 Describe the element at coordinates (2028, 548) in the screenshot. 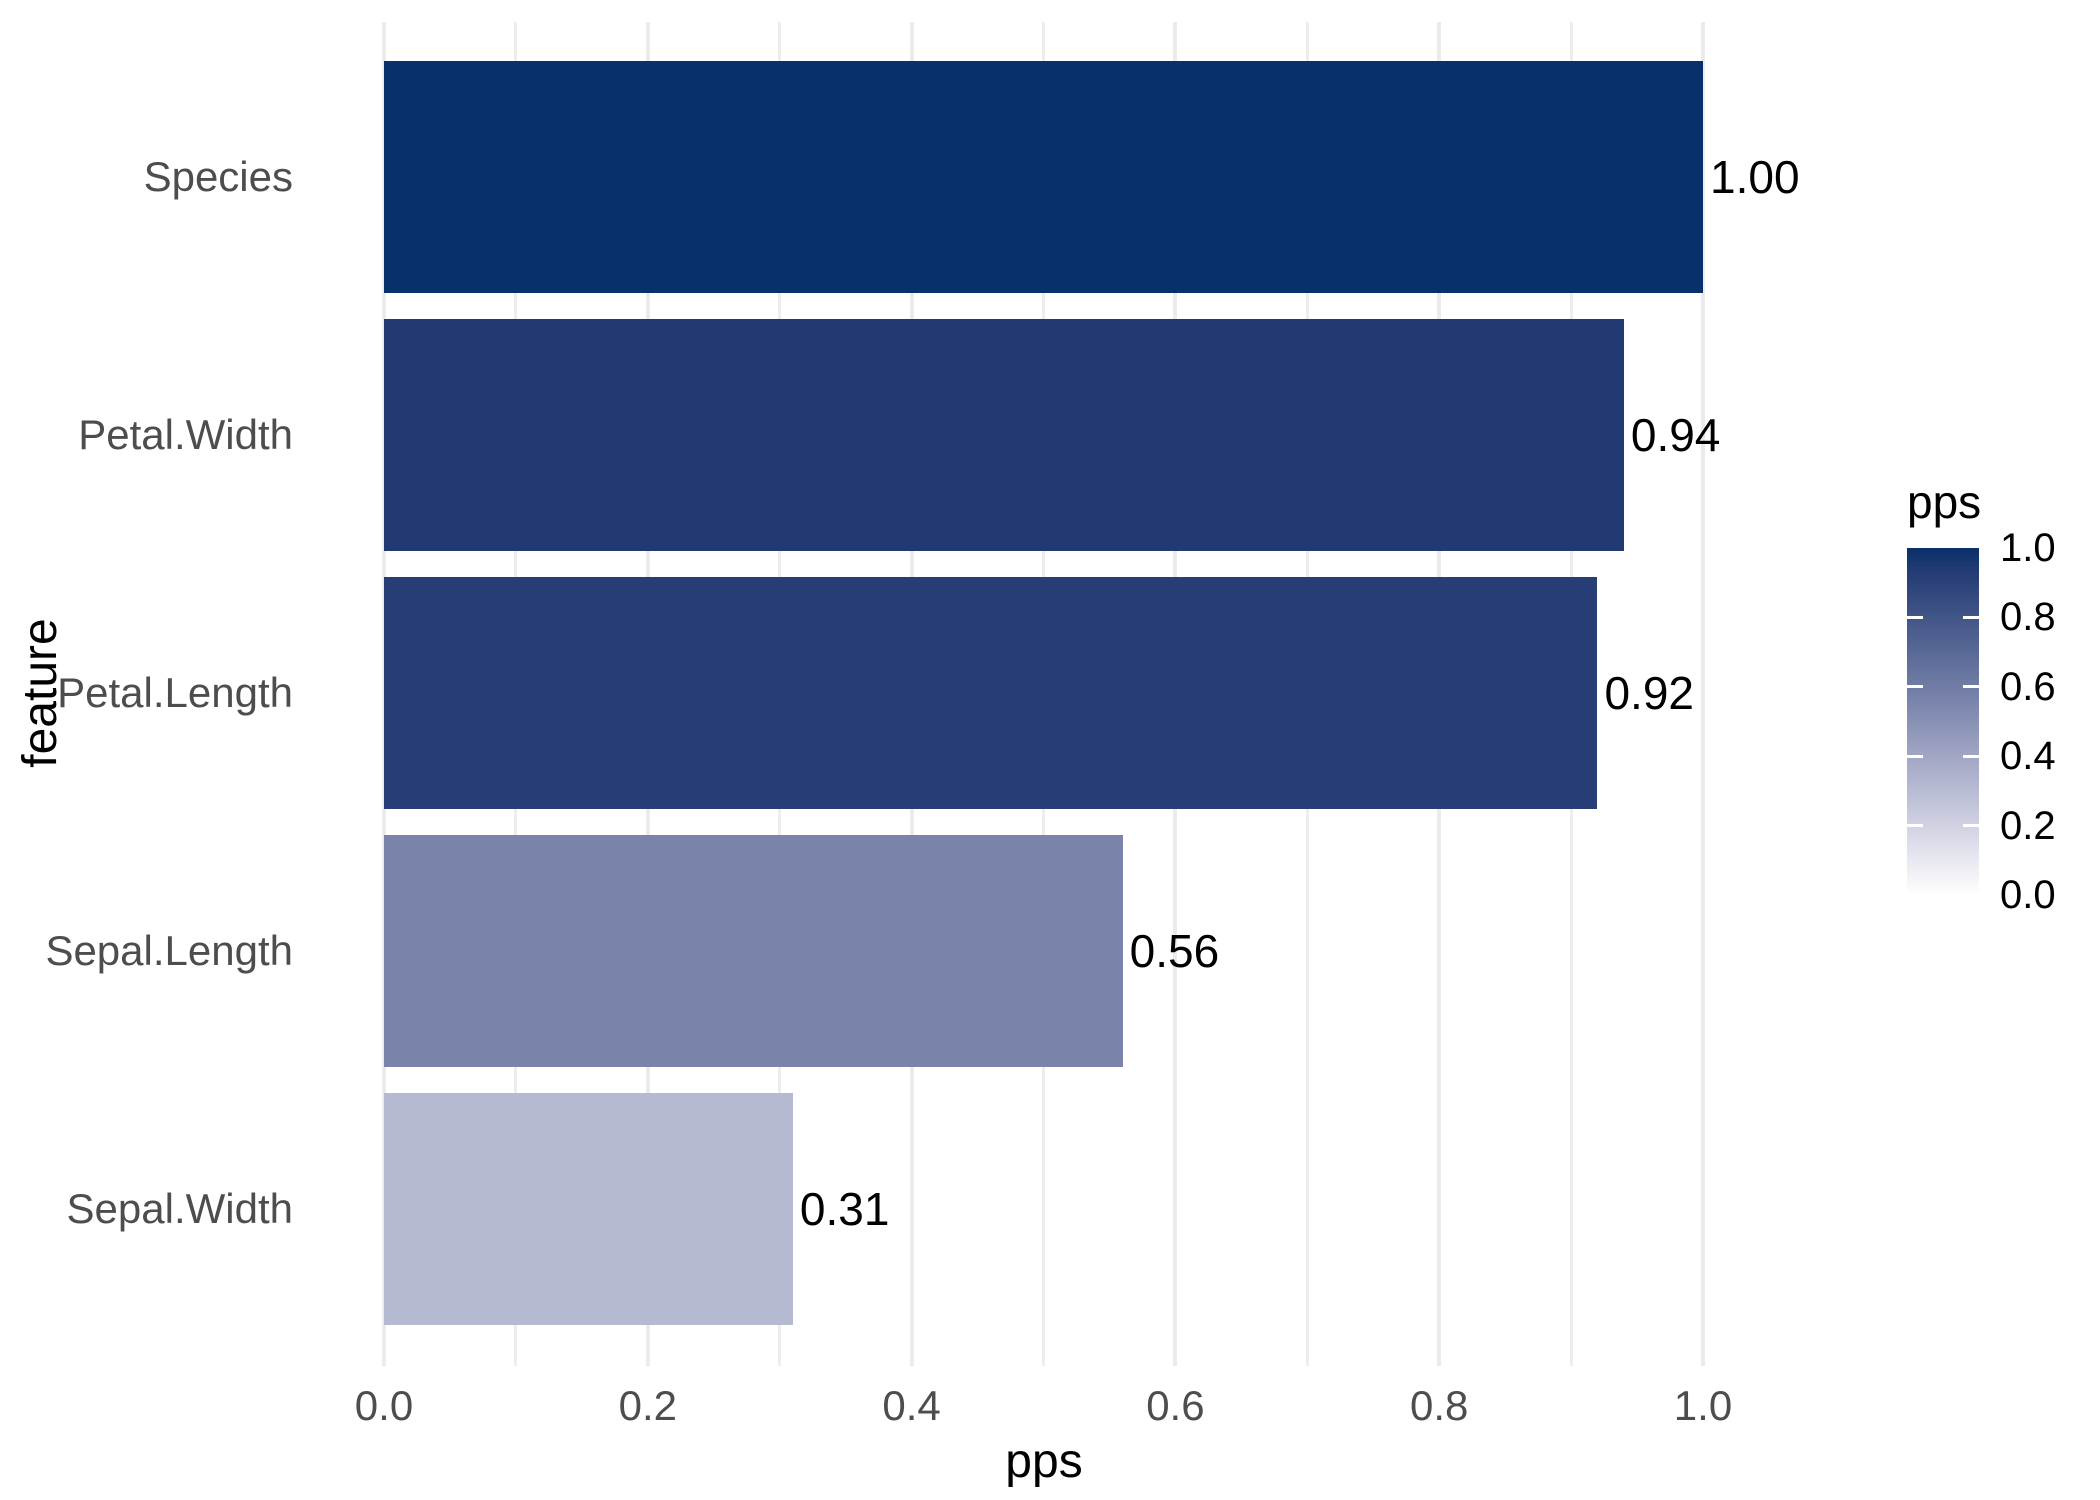

I see `legend-tick-label: 1.0` at that location.